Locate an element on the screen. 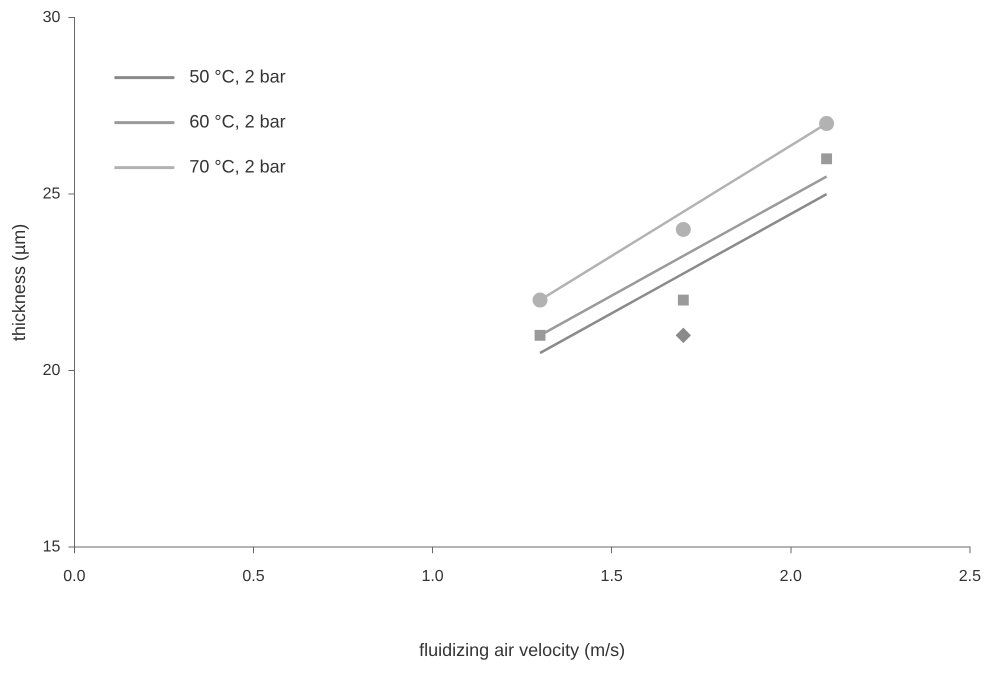 The height and width of the screenshot is (691, 995). x-tick-label: 0.0 is located at coordinates (74, 577).